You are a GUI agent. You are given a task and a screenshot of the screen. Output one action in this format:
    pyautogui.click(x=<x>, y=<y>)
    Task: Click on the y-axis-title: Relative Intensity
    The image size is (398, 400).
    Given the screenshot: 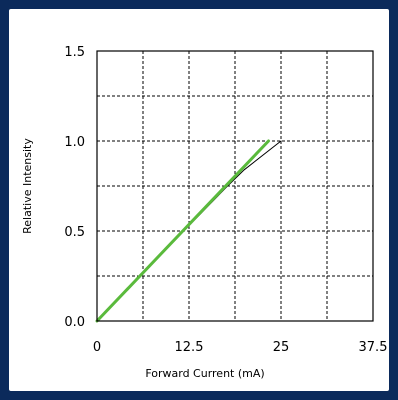 What is the action you would take?
    pyautogui.click(x=27, y=186)
    